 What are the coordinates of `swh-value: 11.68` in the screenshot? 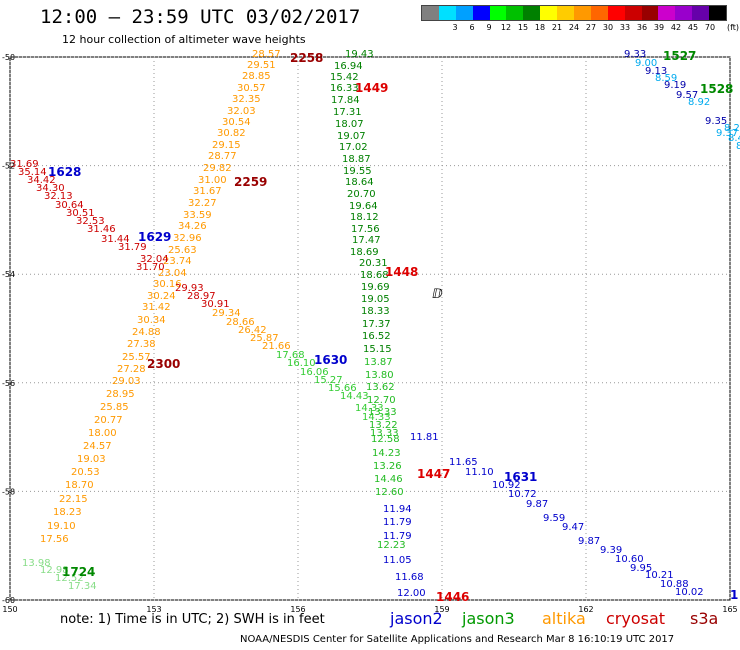 It's located at (409, 577).